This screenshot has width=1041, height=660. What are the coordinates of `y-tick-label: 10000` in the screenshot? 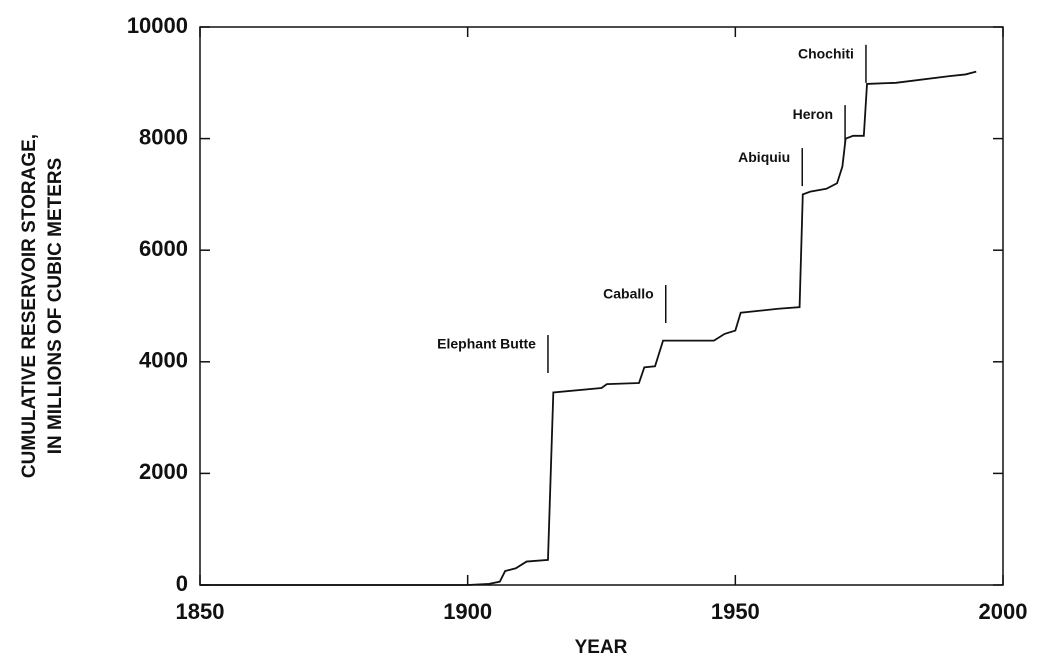 It's located at (157, 25).